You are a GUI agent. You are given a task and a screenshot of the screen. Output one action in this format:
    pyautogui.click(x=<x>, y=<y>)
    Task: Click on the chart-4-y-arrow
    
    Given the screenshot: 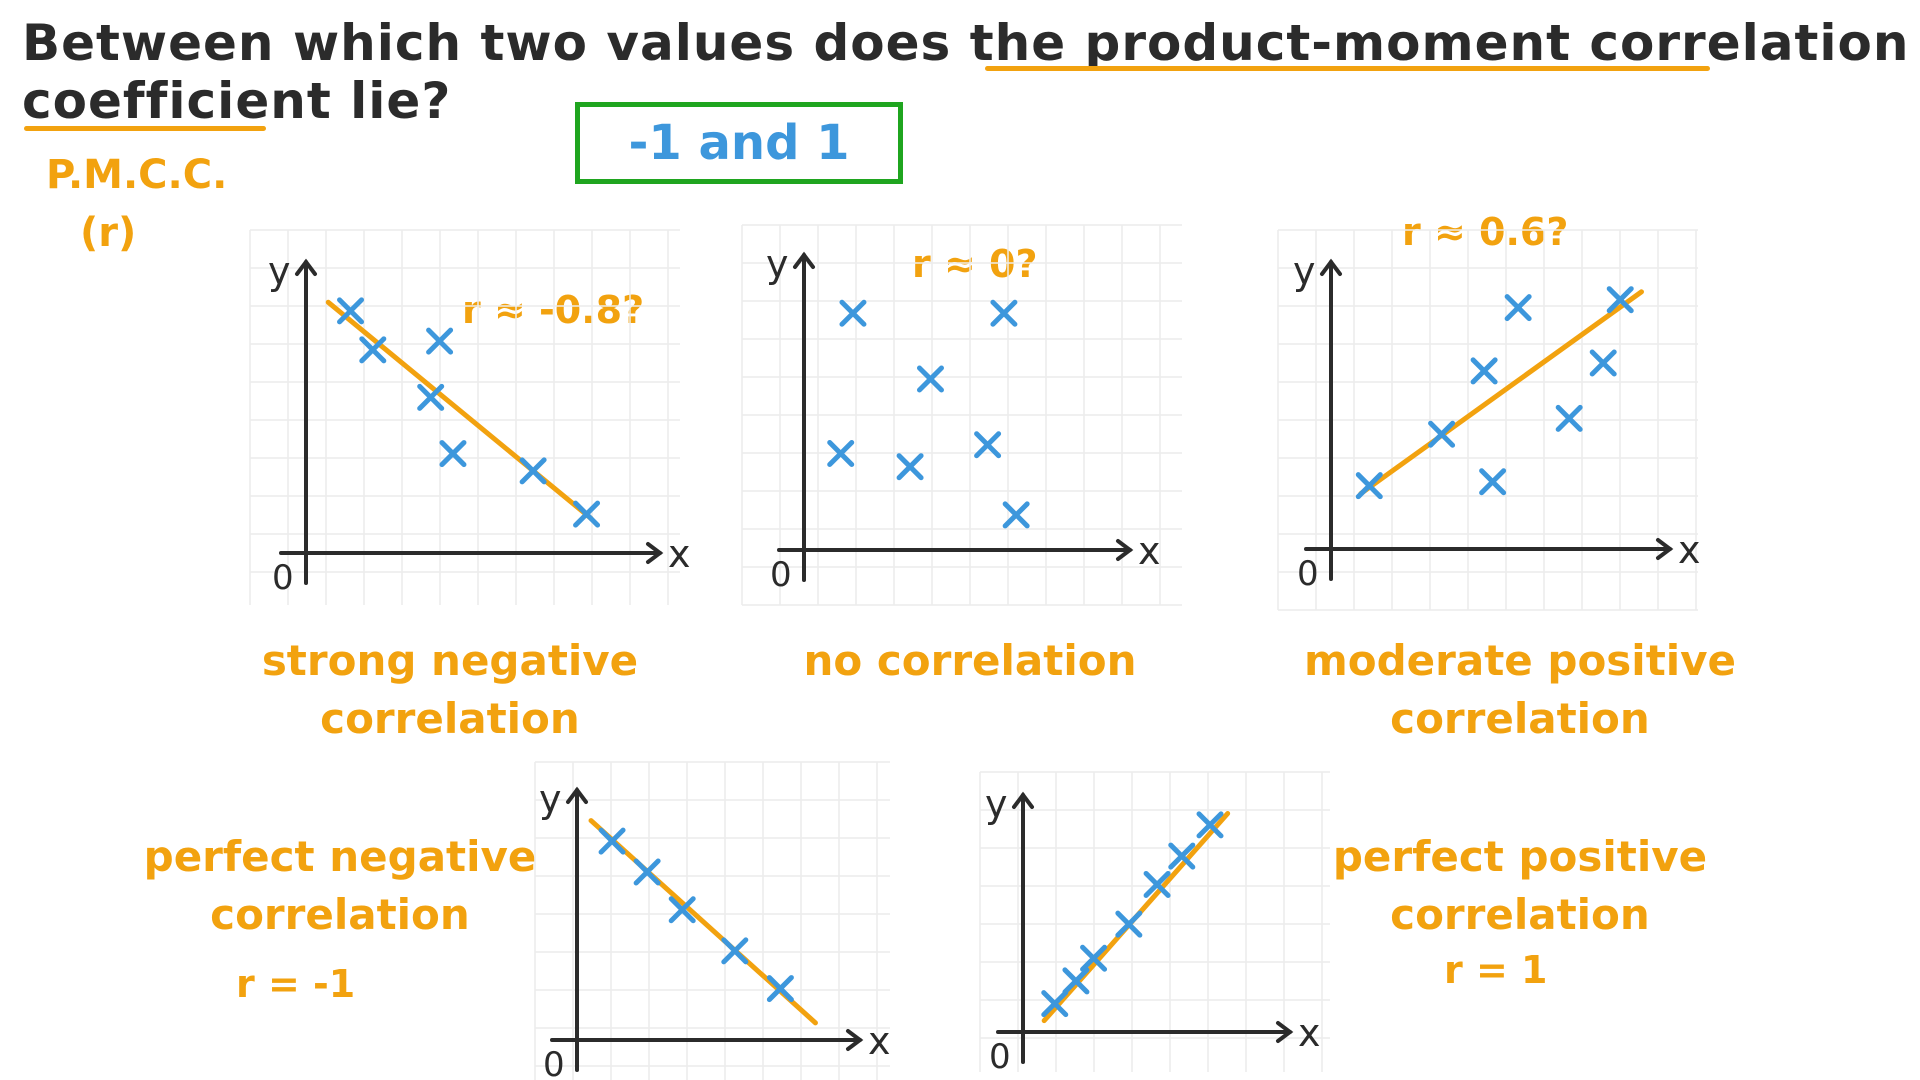 What is the action you would take?
    pyautogui.click(x=577, y=795)
    